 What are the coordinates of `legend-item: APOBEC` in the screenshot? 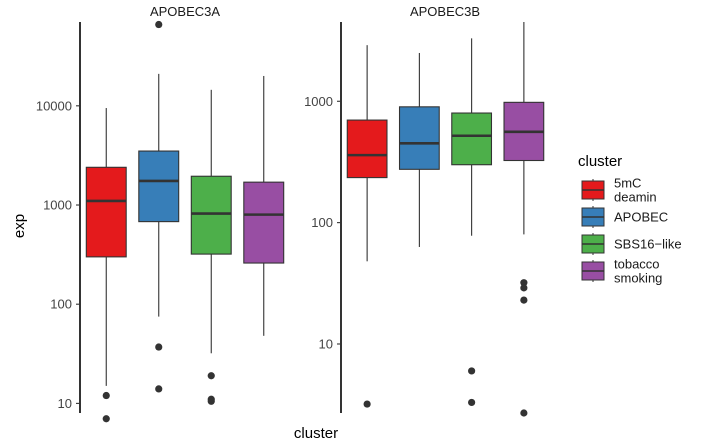 It's located at (624, 217).